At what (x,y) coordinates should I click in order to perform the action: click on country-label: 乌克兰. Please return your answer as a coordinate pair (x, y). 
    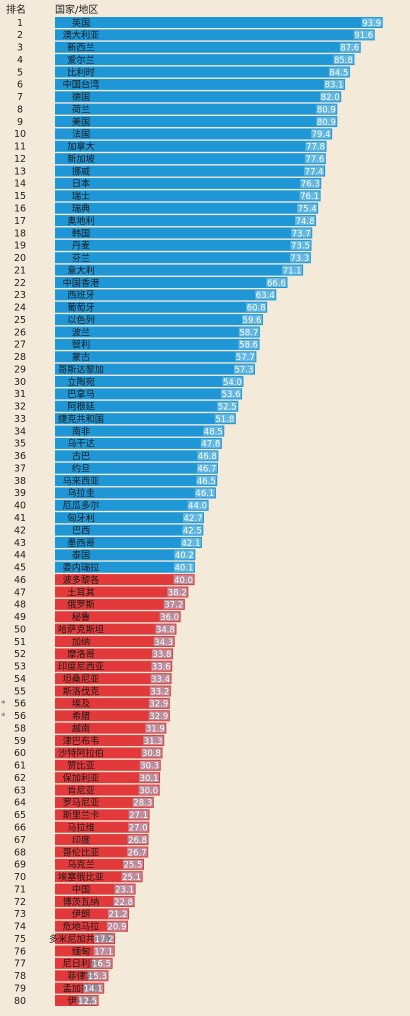
    Looking at the image, I should click on (81, 865).